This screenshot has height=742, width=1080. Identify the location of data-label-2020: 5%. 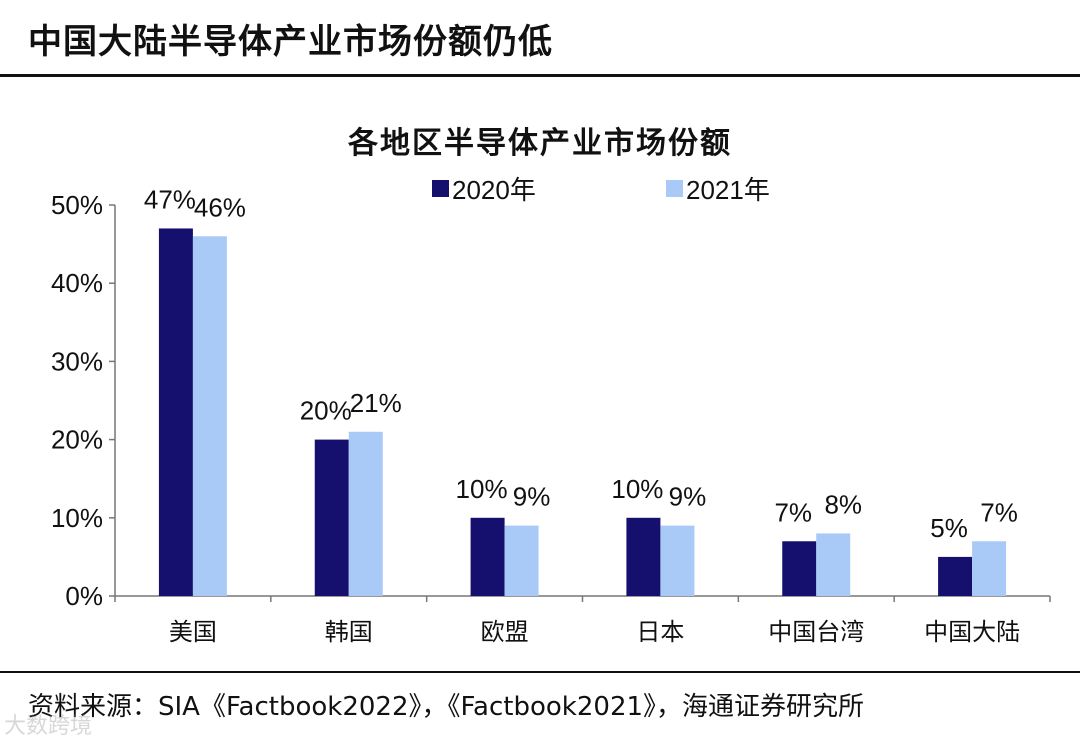
(949, 528).